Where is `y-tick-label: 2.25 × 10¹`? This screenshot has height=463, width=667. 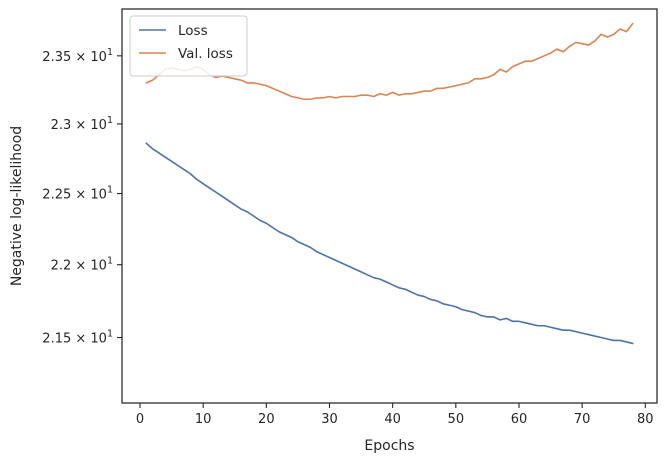
y-tick-label: 2.25 × 10¹ is located at coordinates (77, 194).